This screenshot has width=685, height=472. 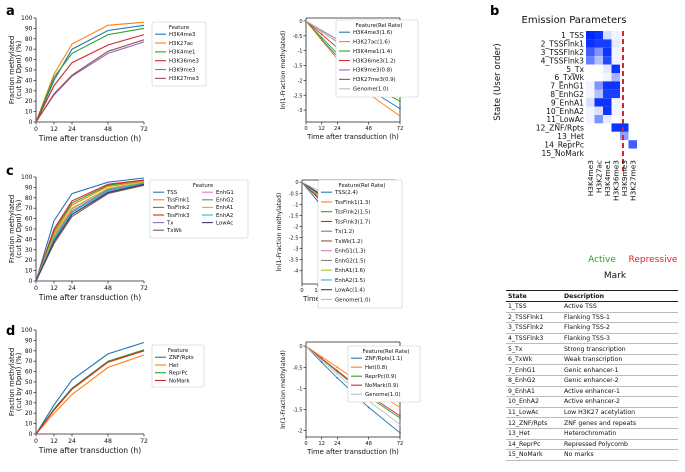 What do you see at coordinates (534, 423) in the screenshot?
I see `table-cell-state: 12_ZNF/Rpts` at bounding box center [534, 423].